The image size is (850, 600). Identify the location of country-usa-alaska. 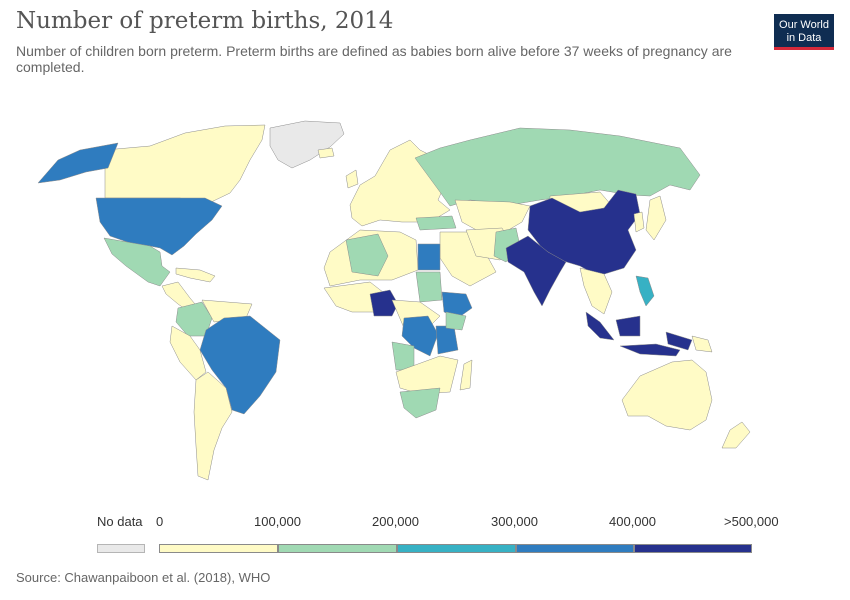
(78, 163).